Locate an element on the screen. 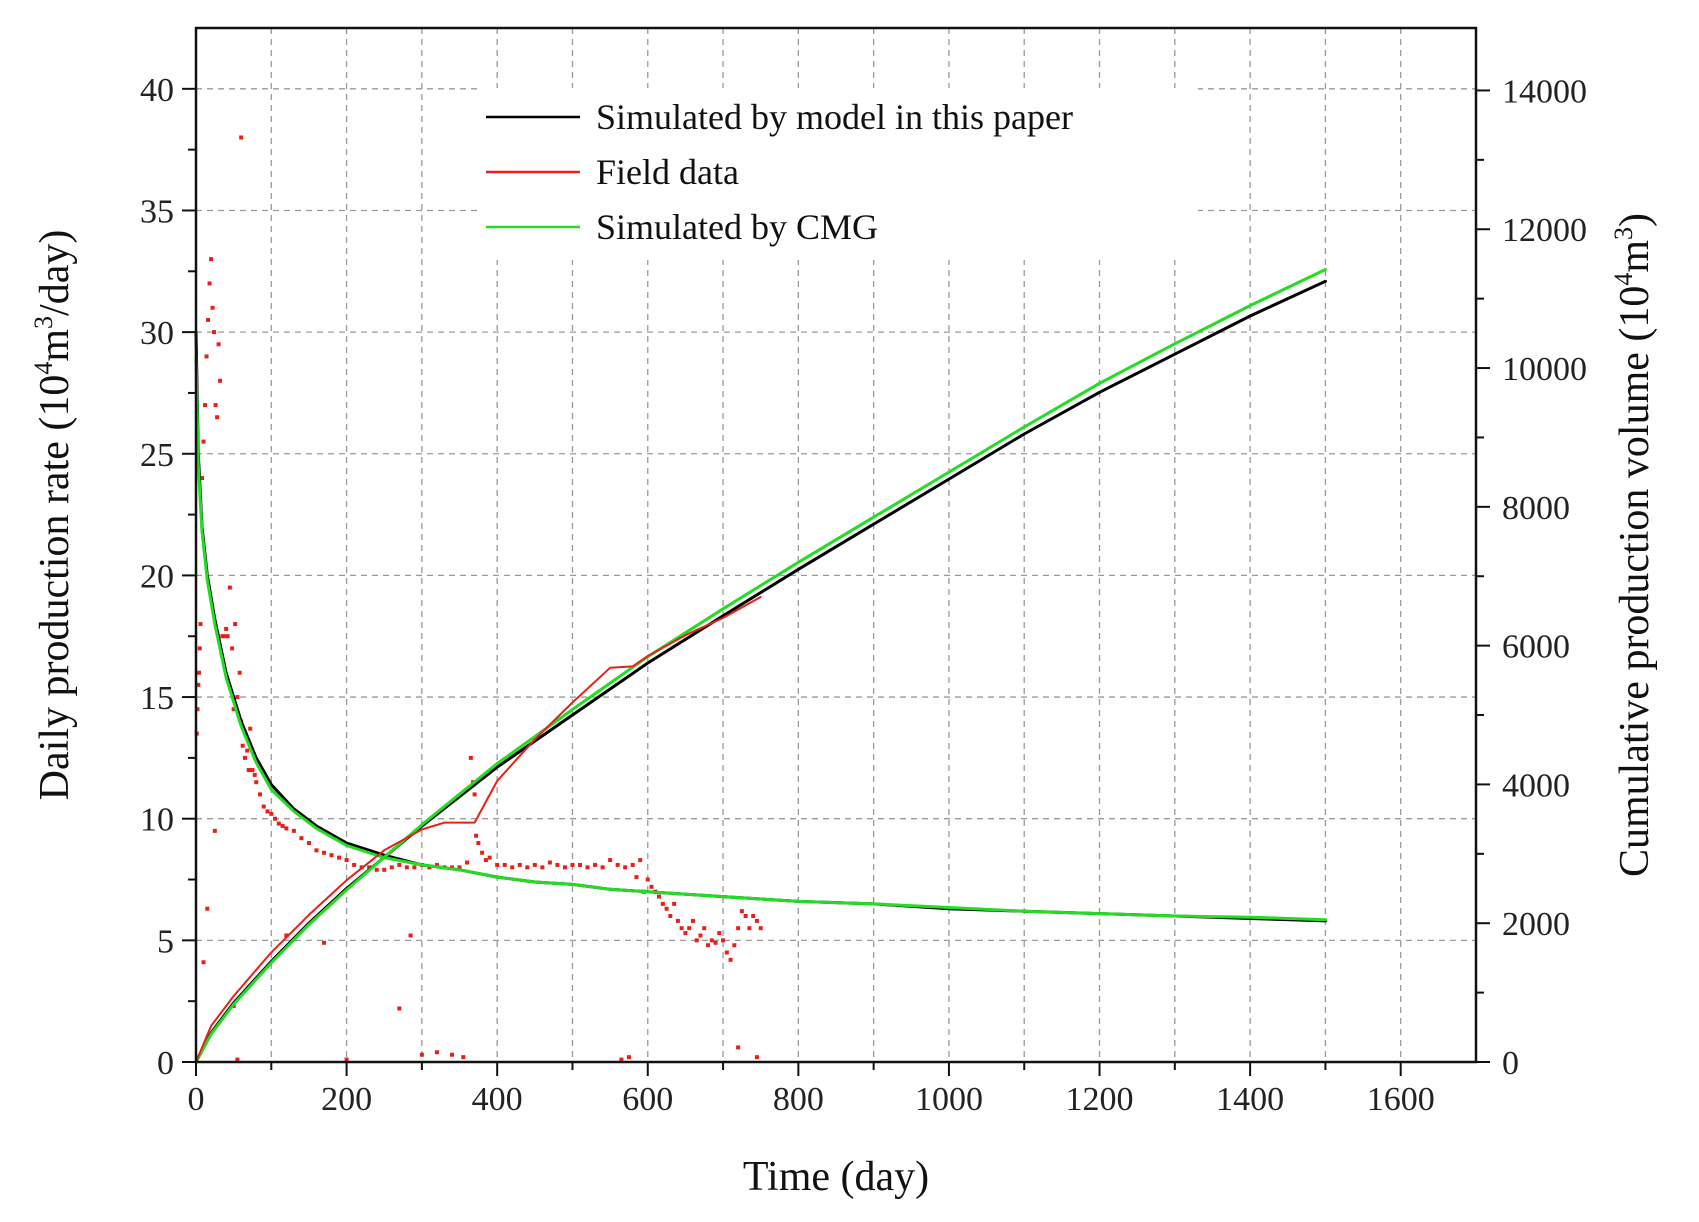  y-axis-title-sup1: 4 is located at coordinates (43, 368).